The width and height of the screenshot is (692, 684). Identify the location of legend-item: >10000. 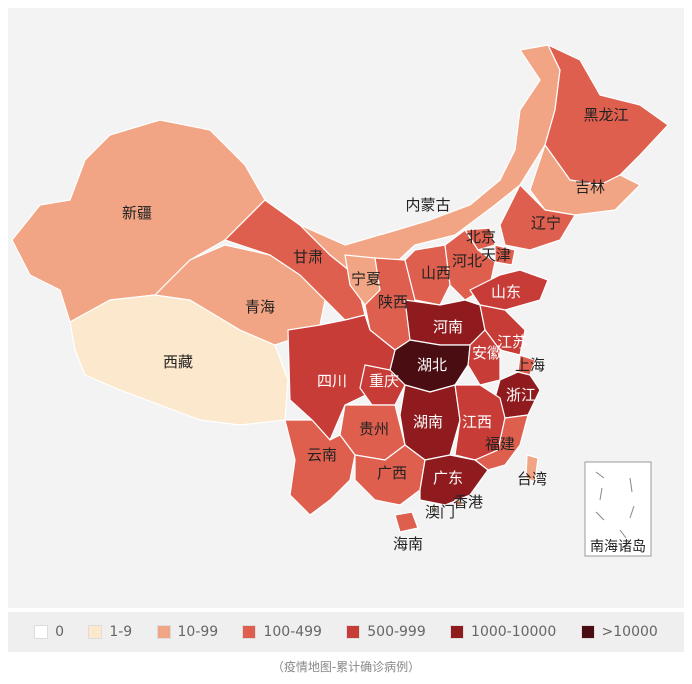
(619, 632).